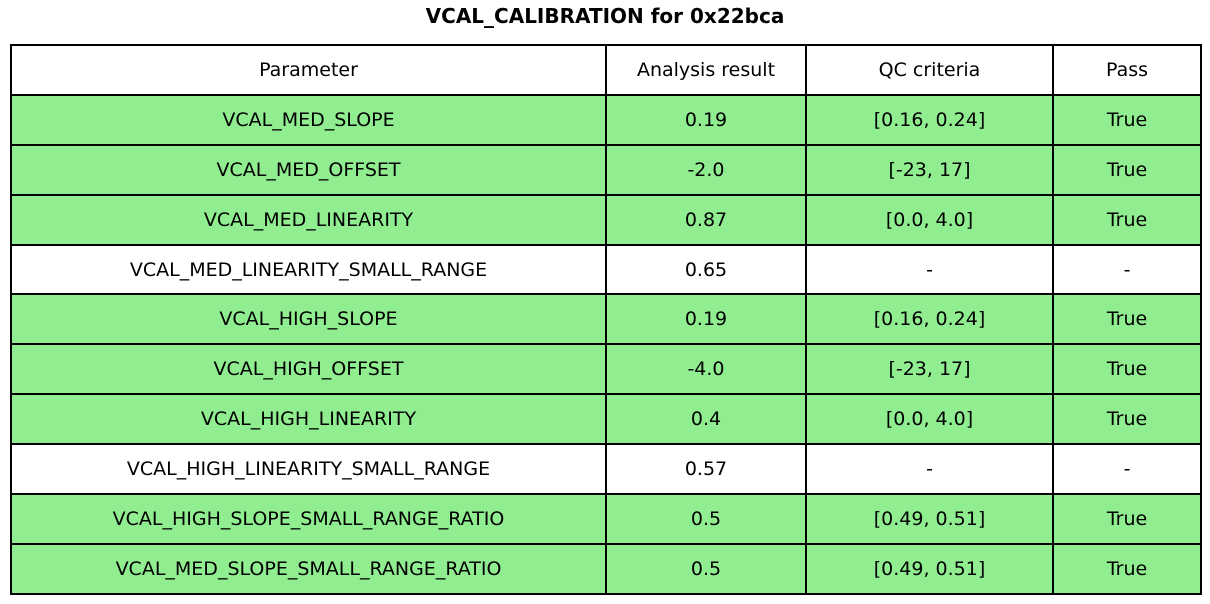  What do you see at coordinates (706, 70) in the screenshot?
I see `column-header-analysis-result: Analysis result` at bounding box center [706, 70].